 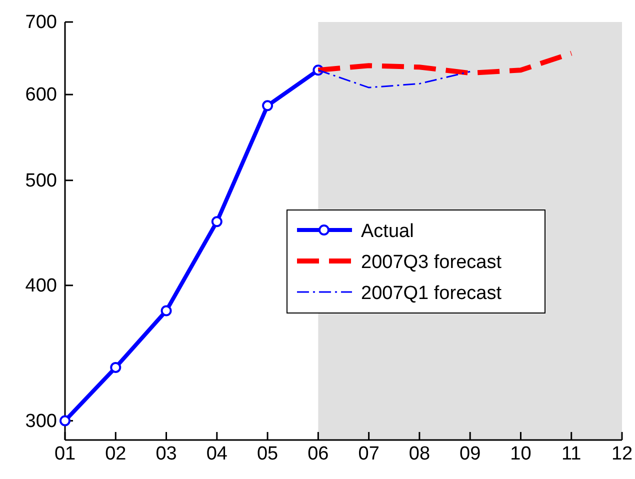 I want to click on y-tick-label: 400, so click(x=41, y=285).